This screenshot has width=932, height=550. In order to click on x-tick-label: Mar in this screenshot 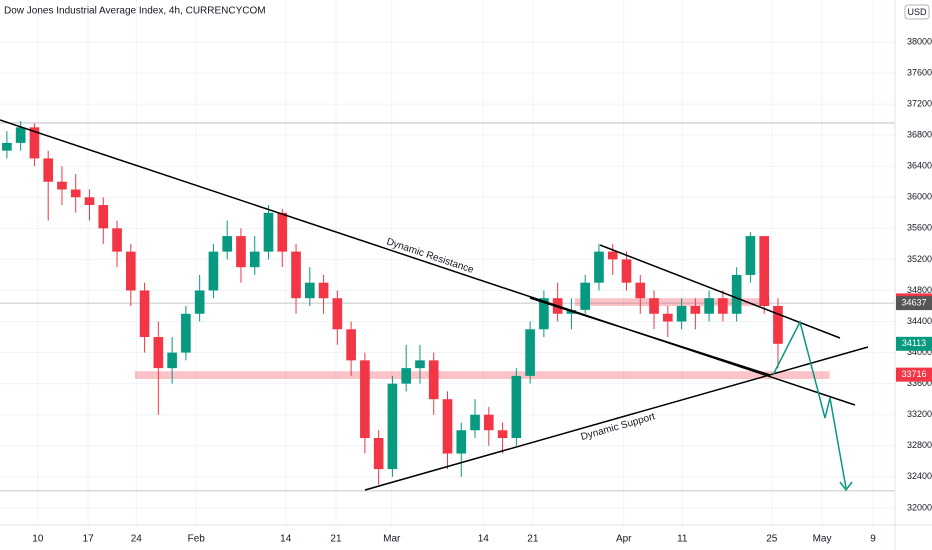, I will do `click(392, 539)`.